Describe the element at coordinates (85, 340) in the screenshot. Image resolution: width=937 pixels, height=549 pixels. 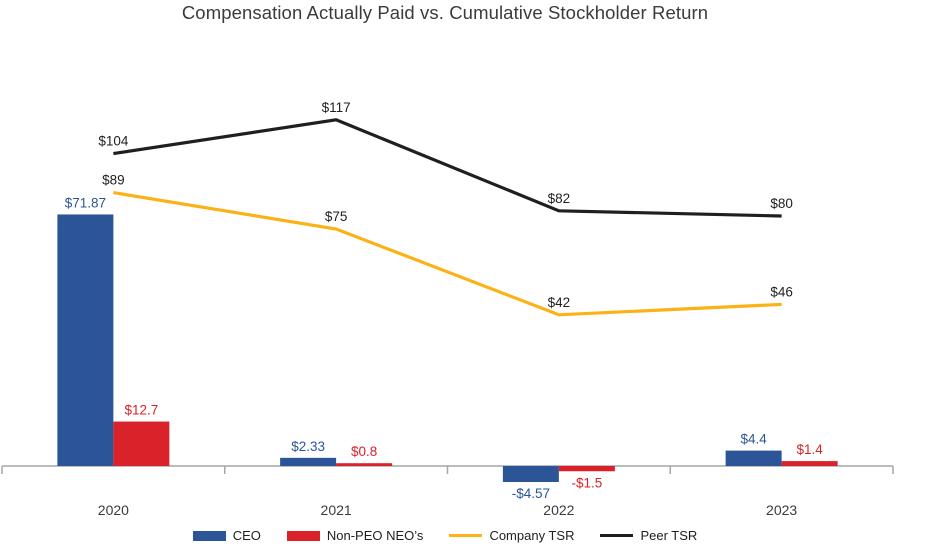
I see `bar-ceo-2020` at that location.